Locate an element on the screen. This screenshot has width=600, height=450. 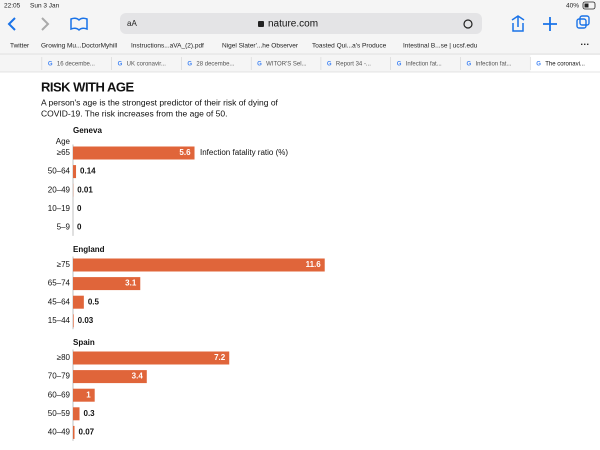
lock-icon is located at coordinates (261, 24).